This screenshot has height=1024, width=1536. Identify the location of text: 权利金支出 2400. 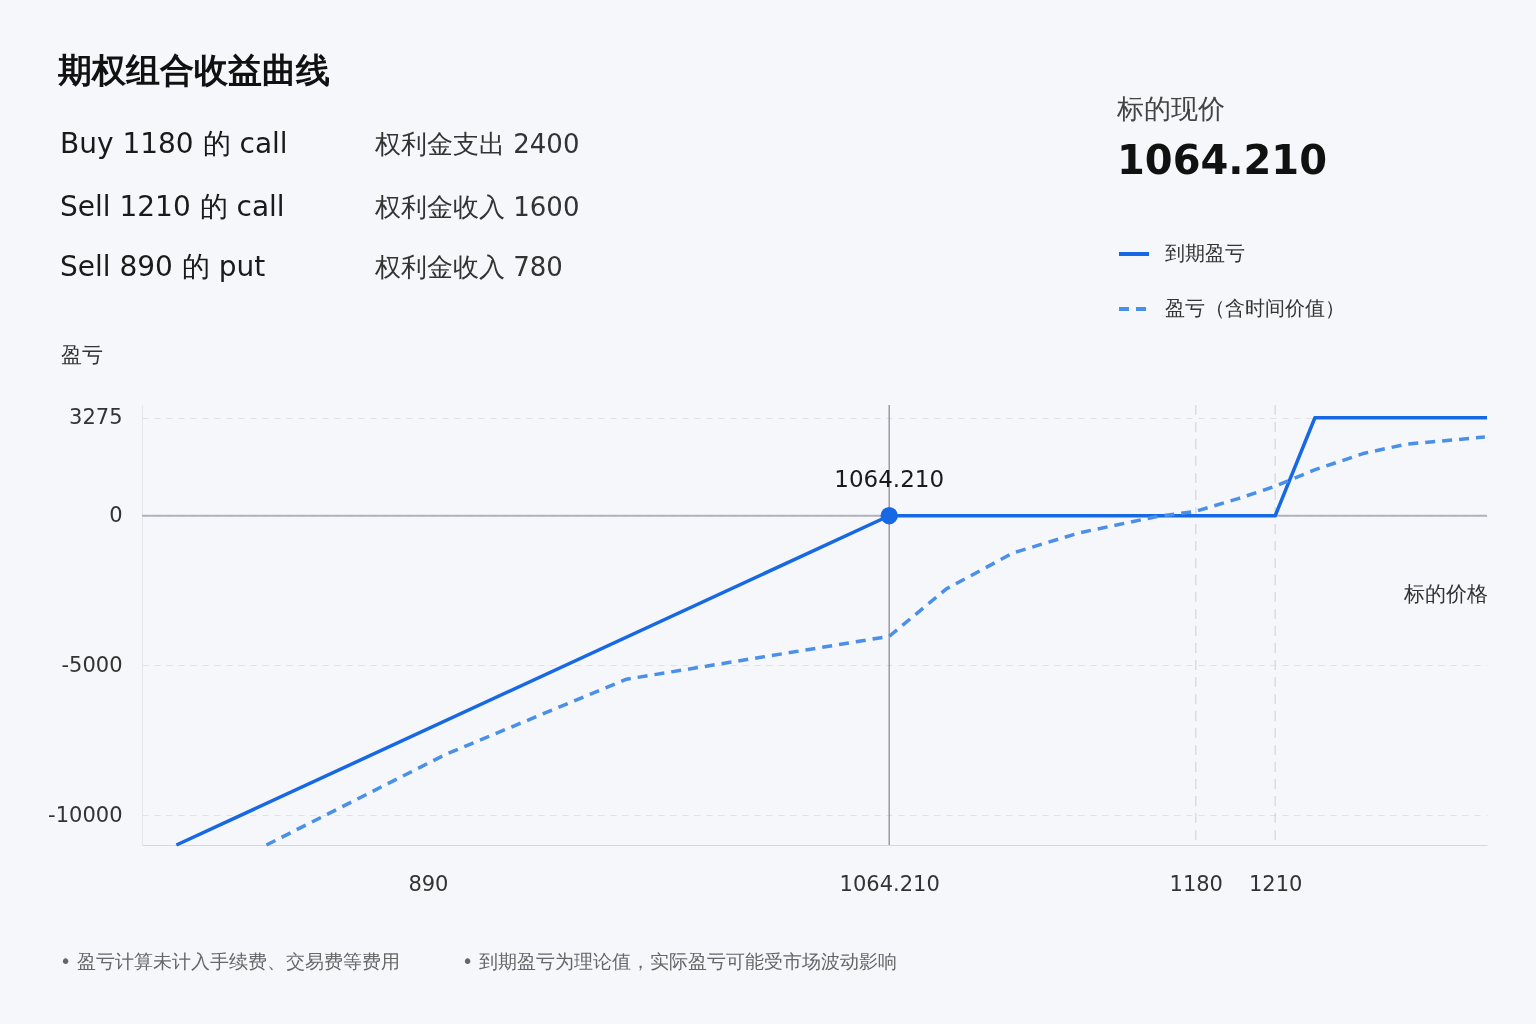
(477, 144).